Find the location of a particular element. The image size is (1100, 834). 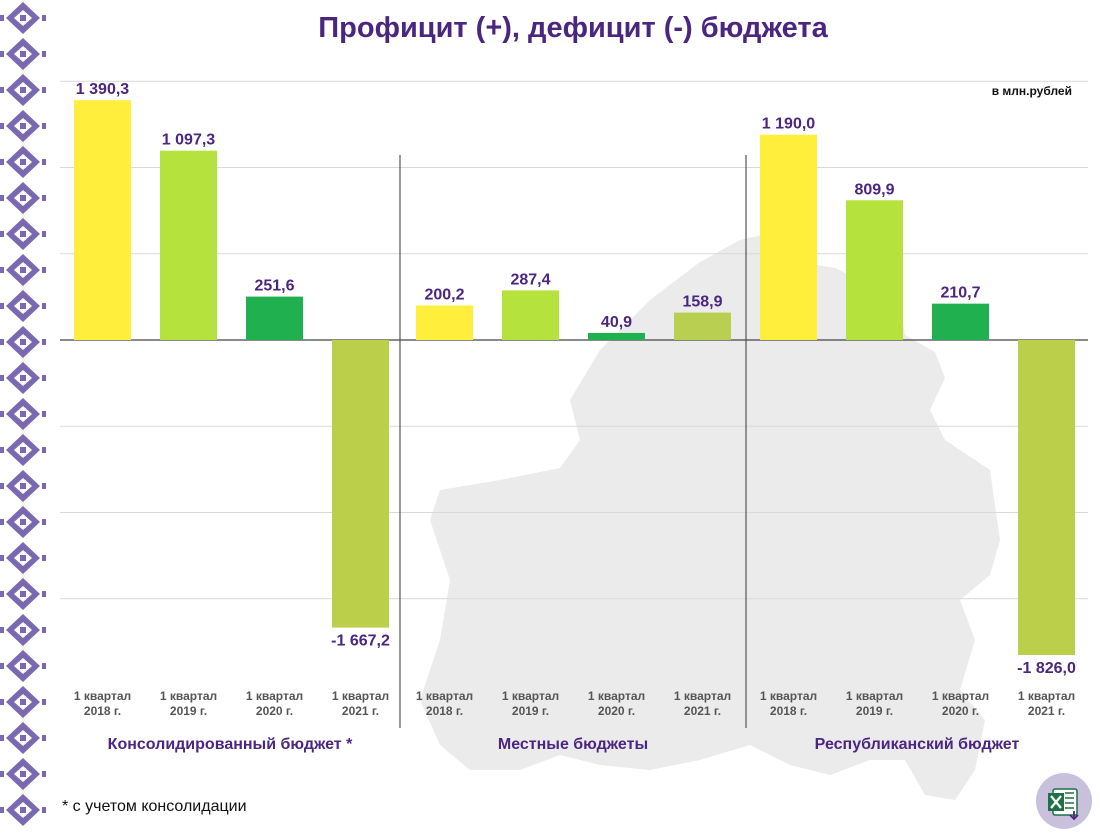

data-label: 287,4 is located at coordinates (530, 279).